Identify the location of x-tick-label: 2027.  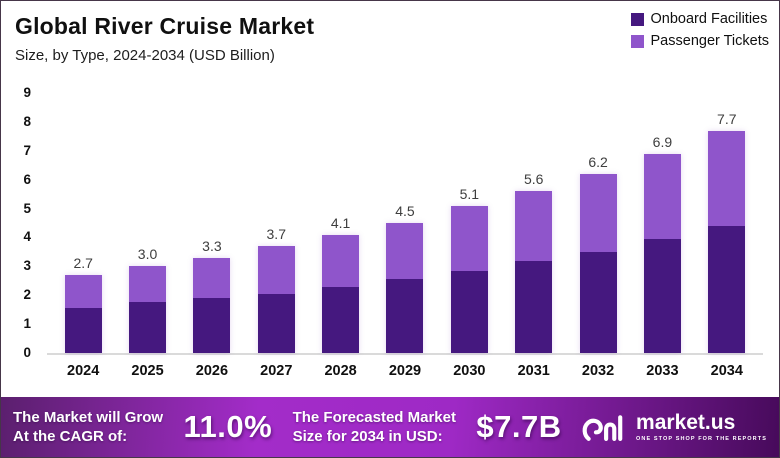
(276, 371).